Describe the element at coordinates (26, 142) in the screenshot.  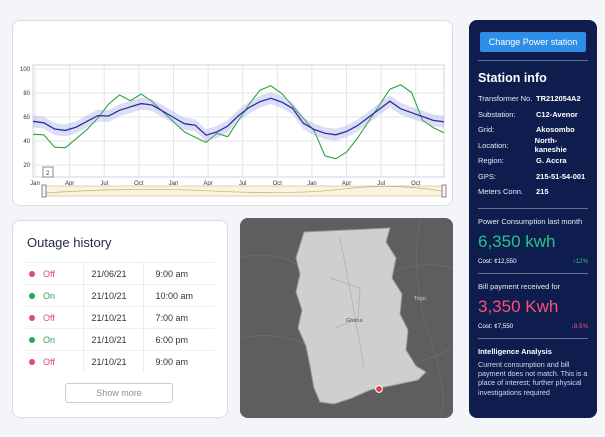
I see `y-tick-label: 40` at that location.